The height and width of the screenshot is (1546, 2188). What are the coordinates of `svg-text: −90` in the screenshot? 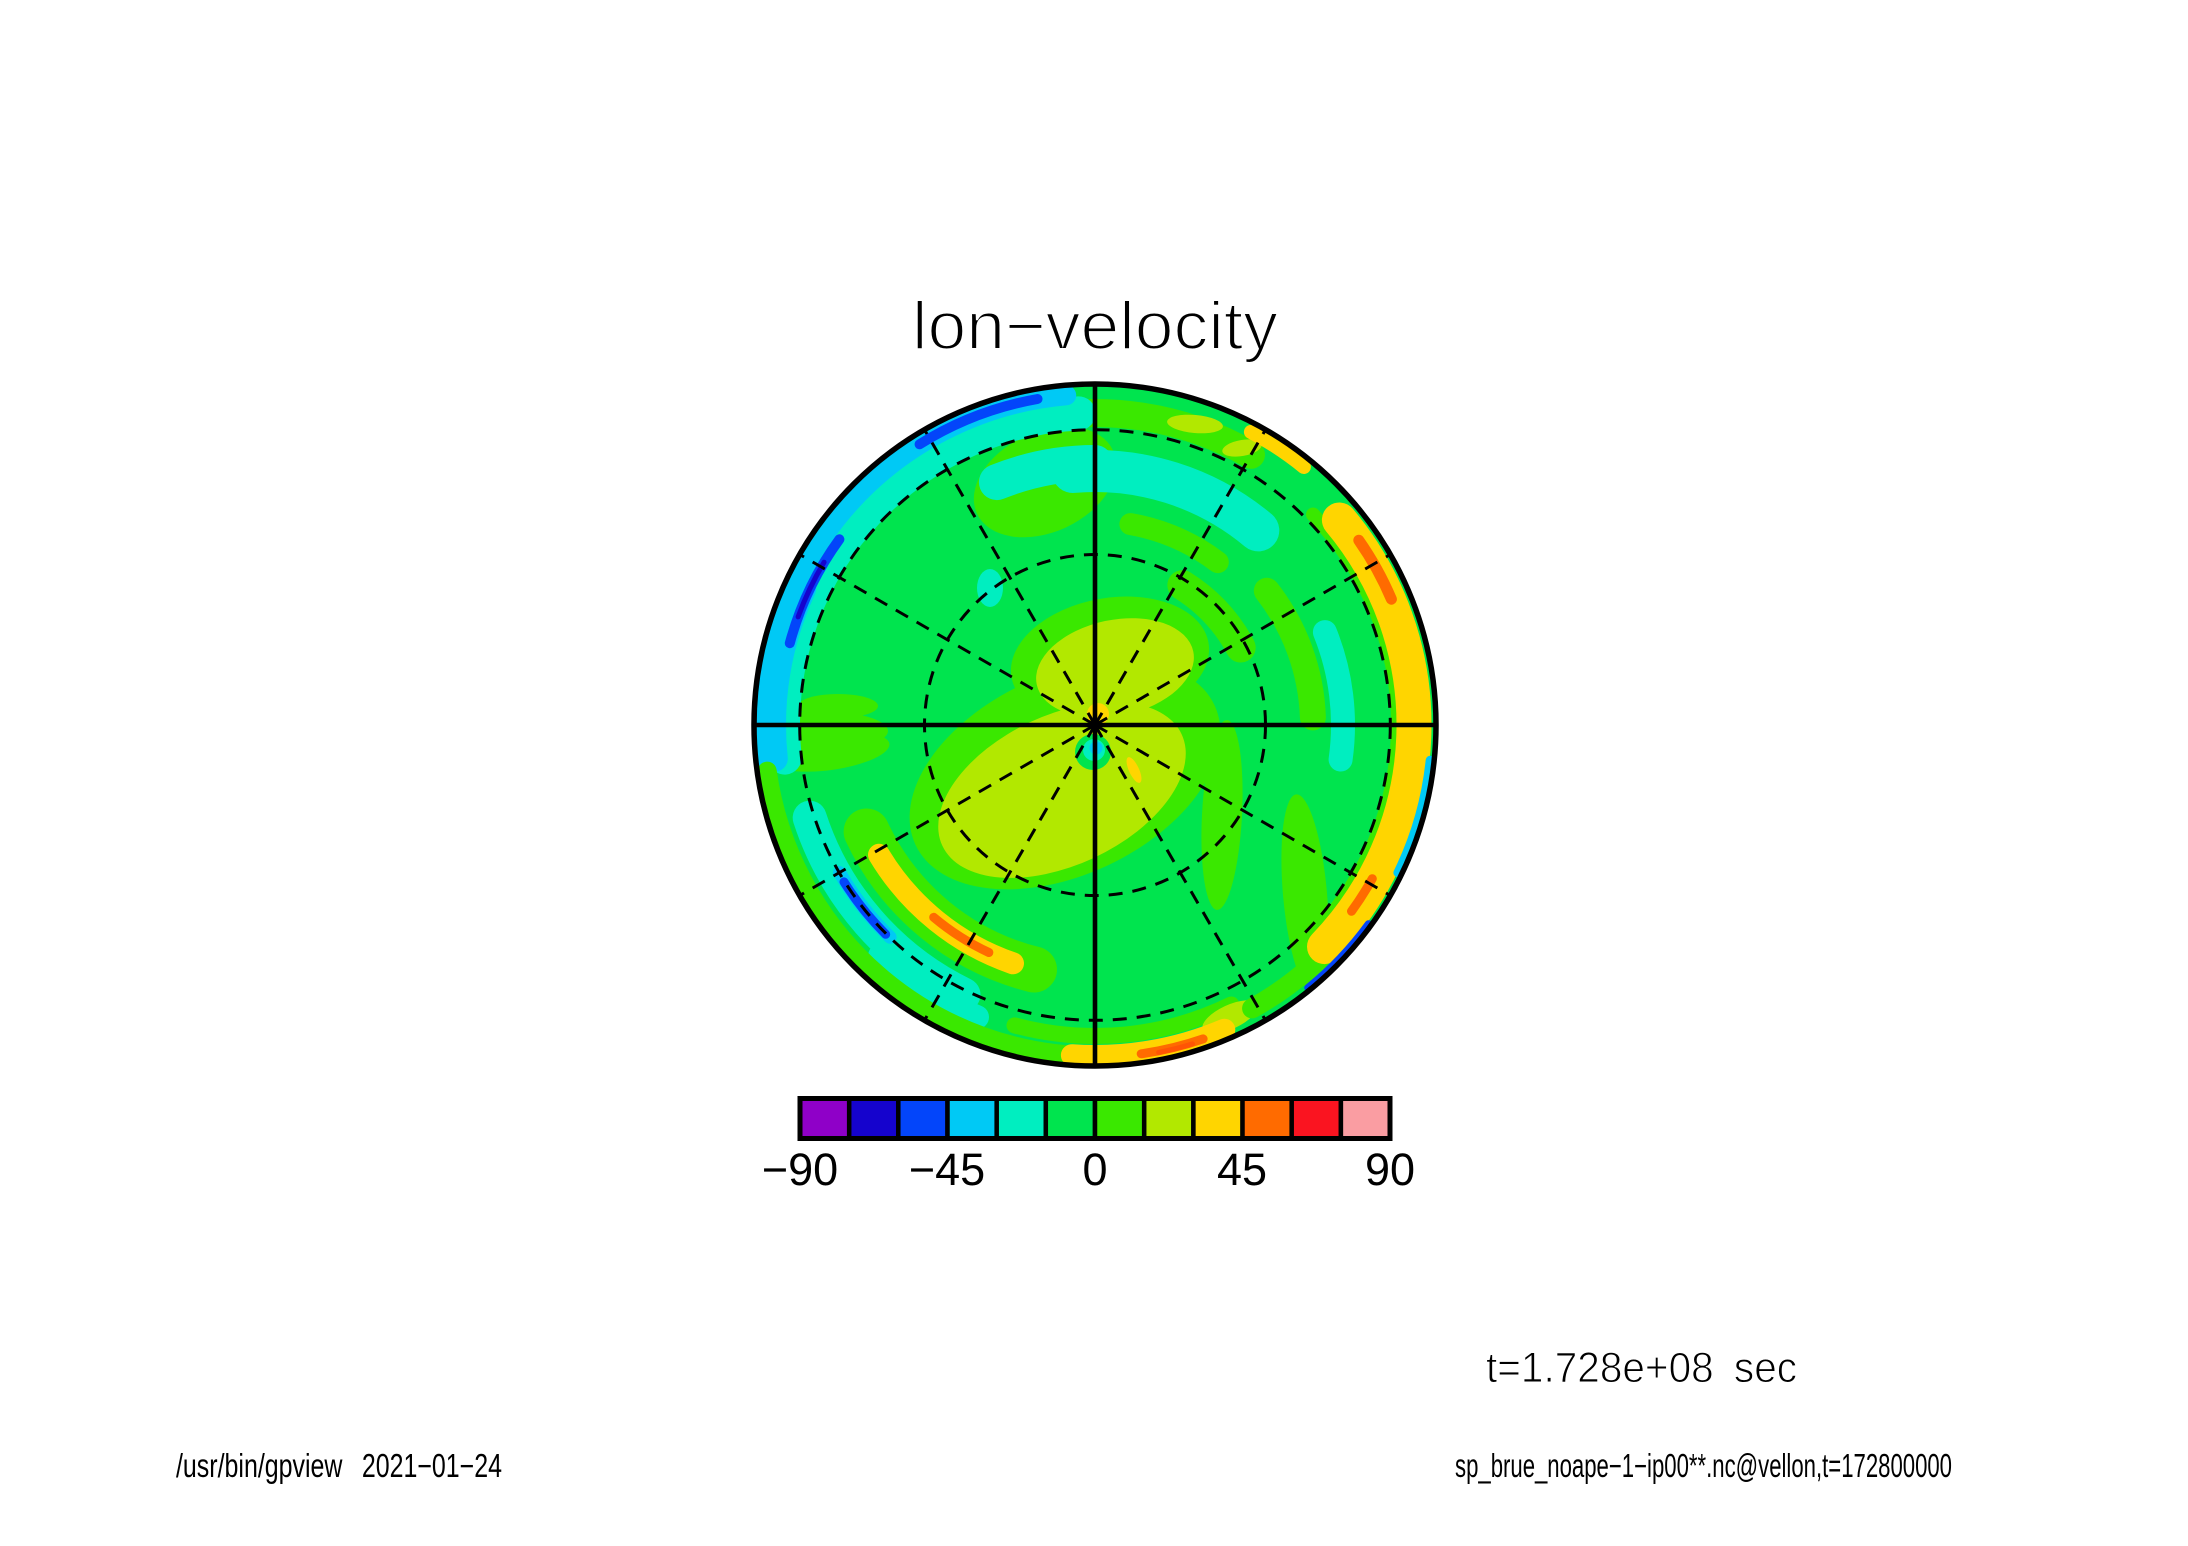 It's located at (800, 1169).